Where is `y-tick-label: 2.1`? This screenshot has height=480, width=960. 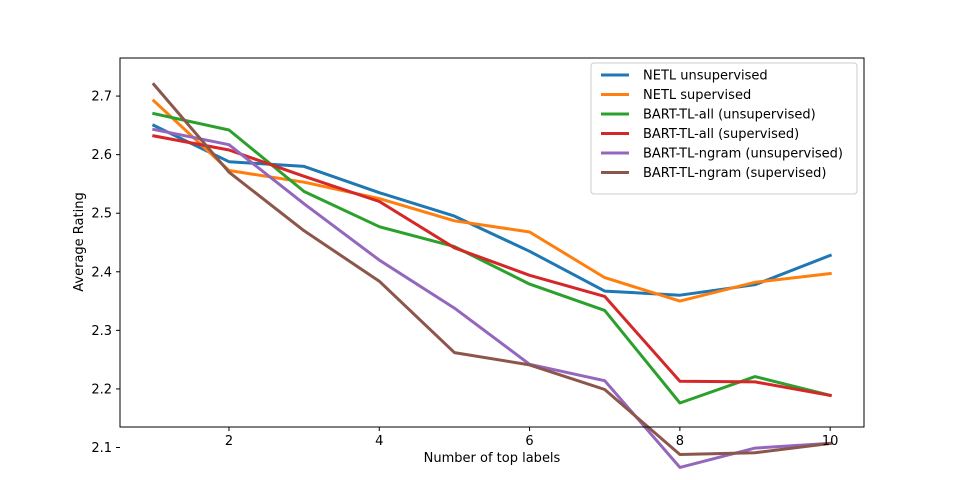
y-tick-label: 2.1 is located at coordinates (101, 448).